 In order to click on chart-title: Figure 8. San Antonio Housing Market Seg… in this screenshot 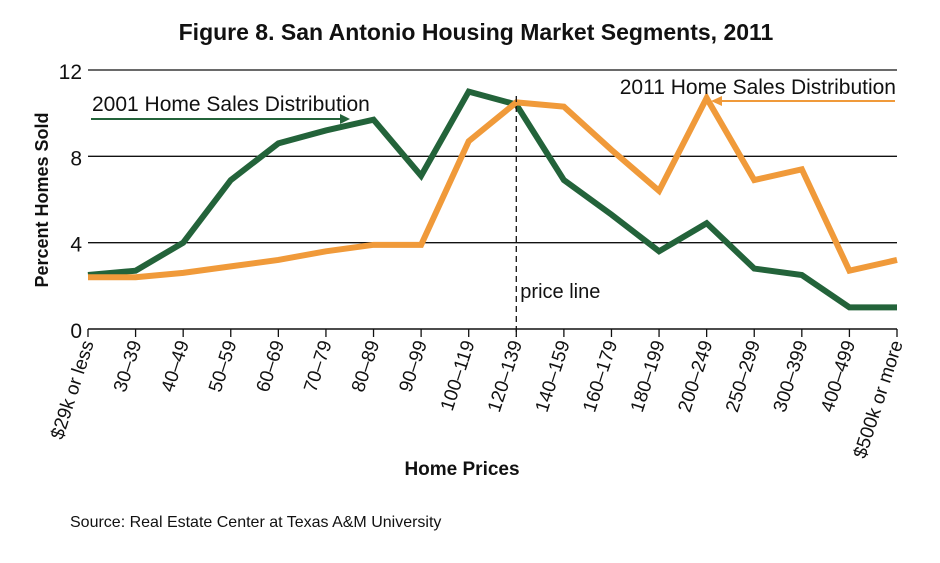, I will do `click(476, 32)`.